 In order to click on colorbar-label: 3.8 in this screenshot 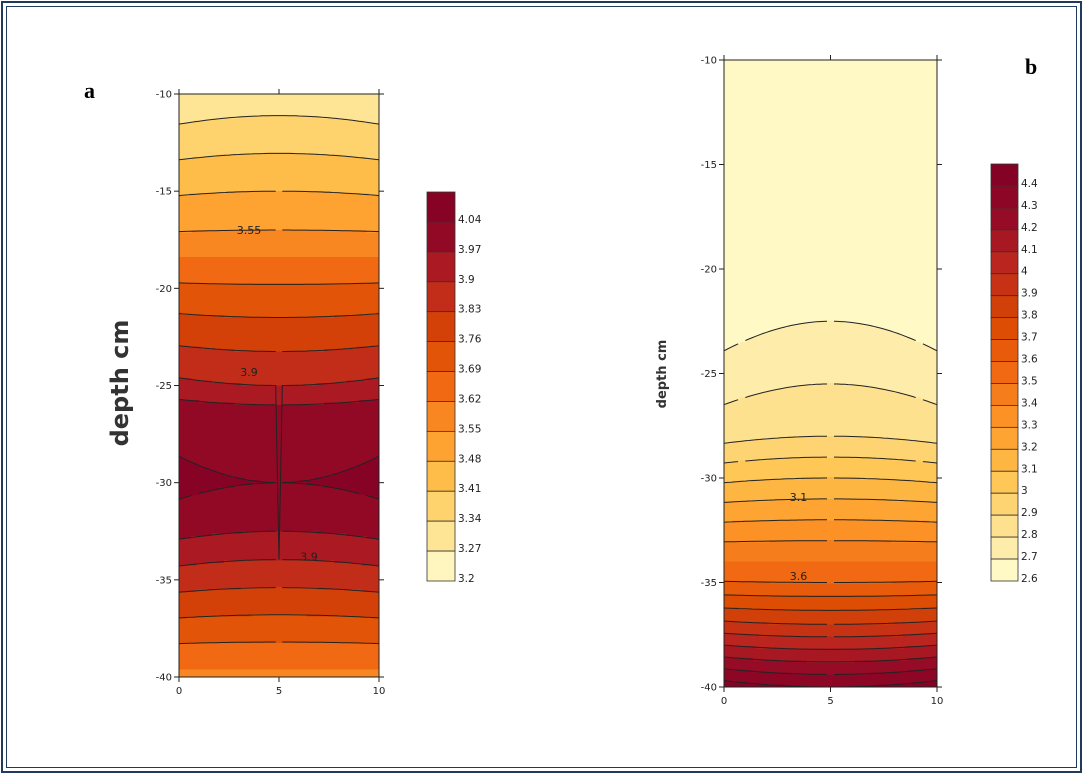, I will do `click(1029, 316)`.